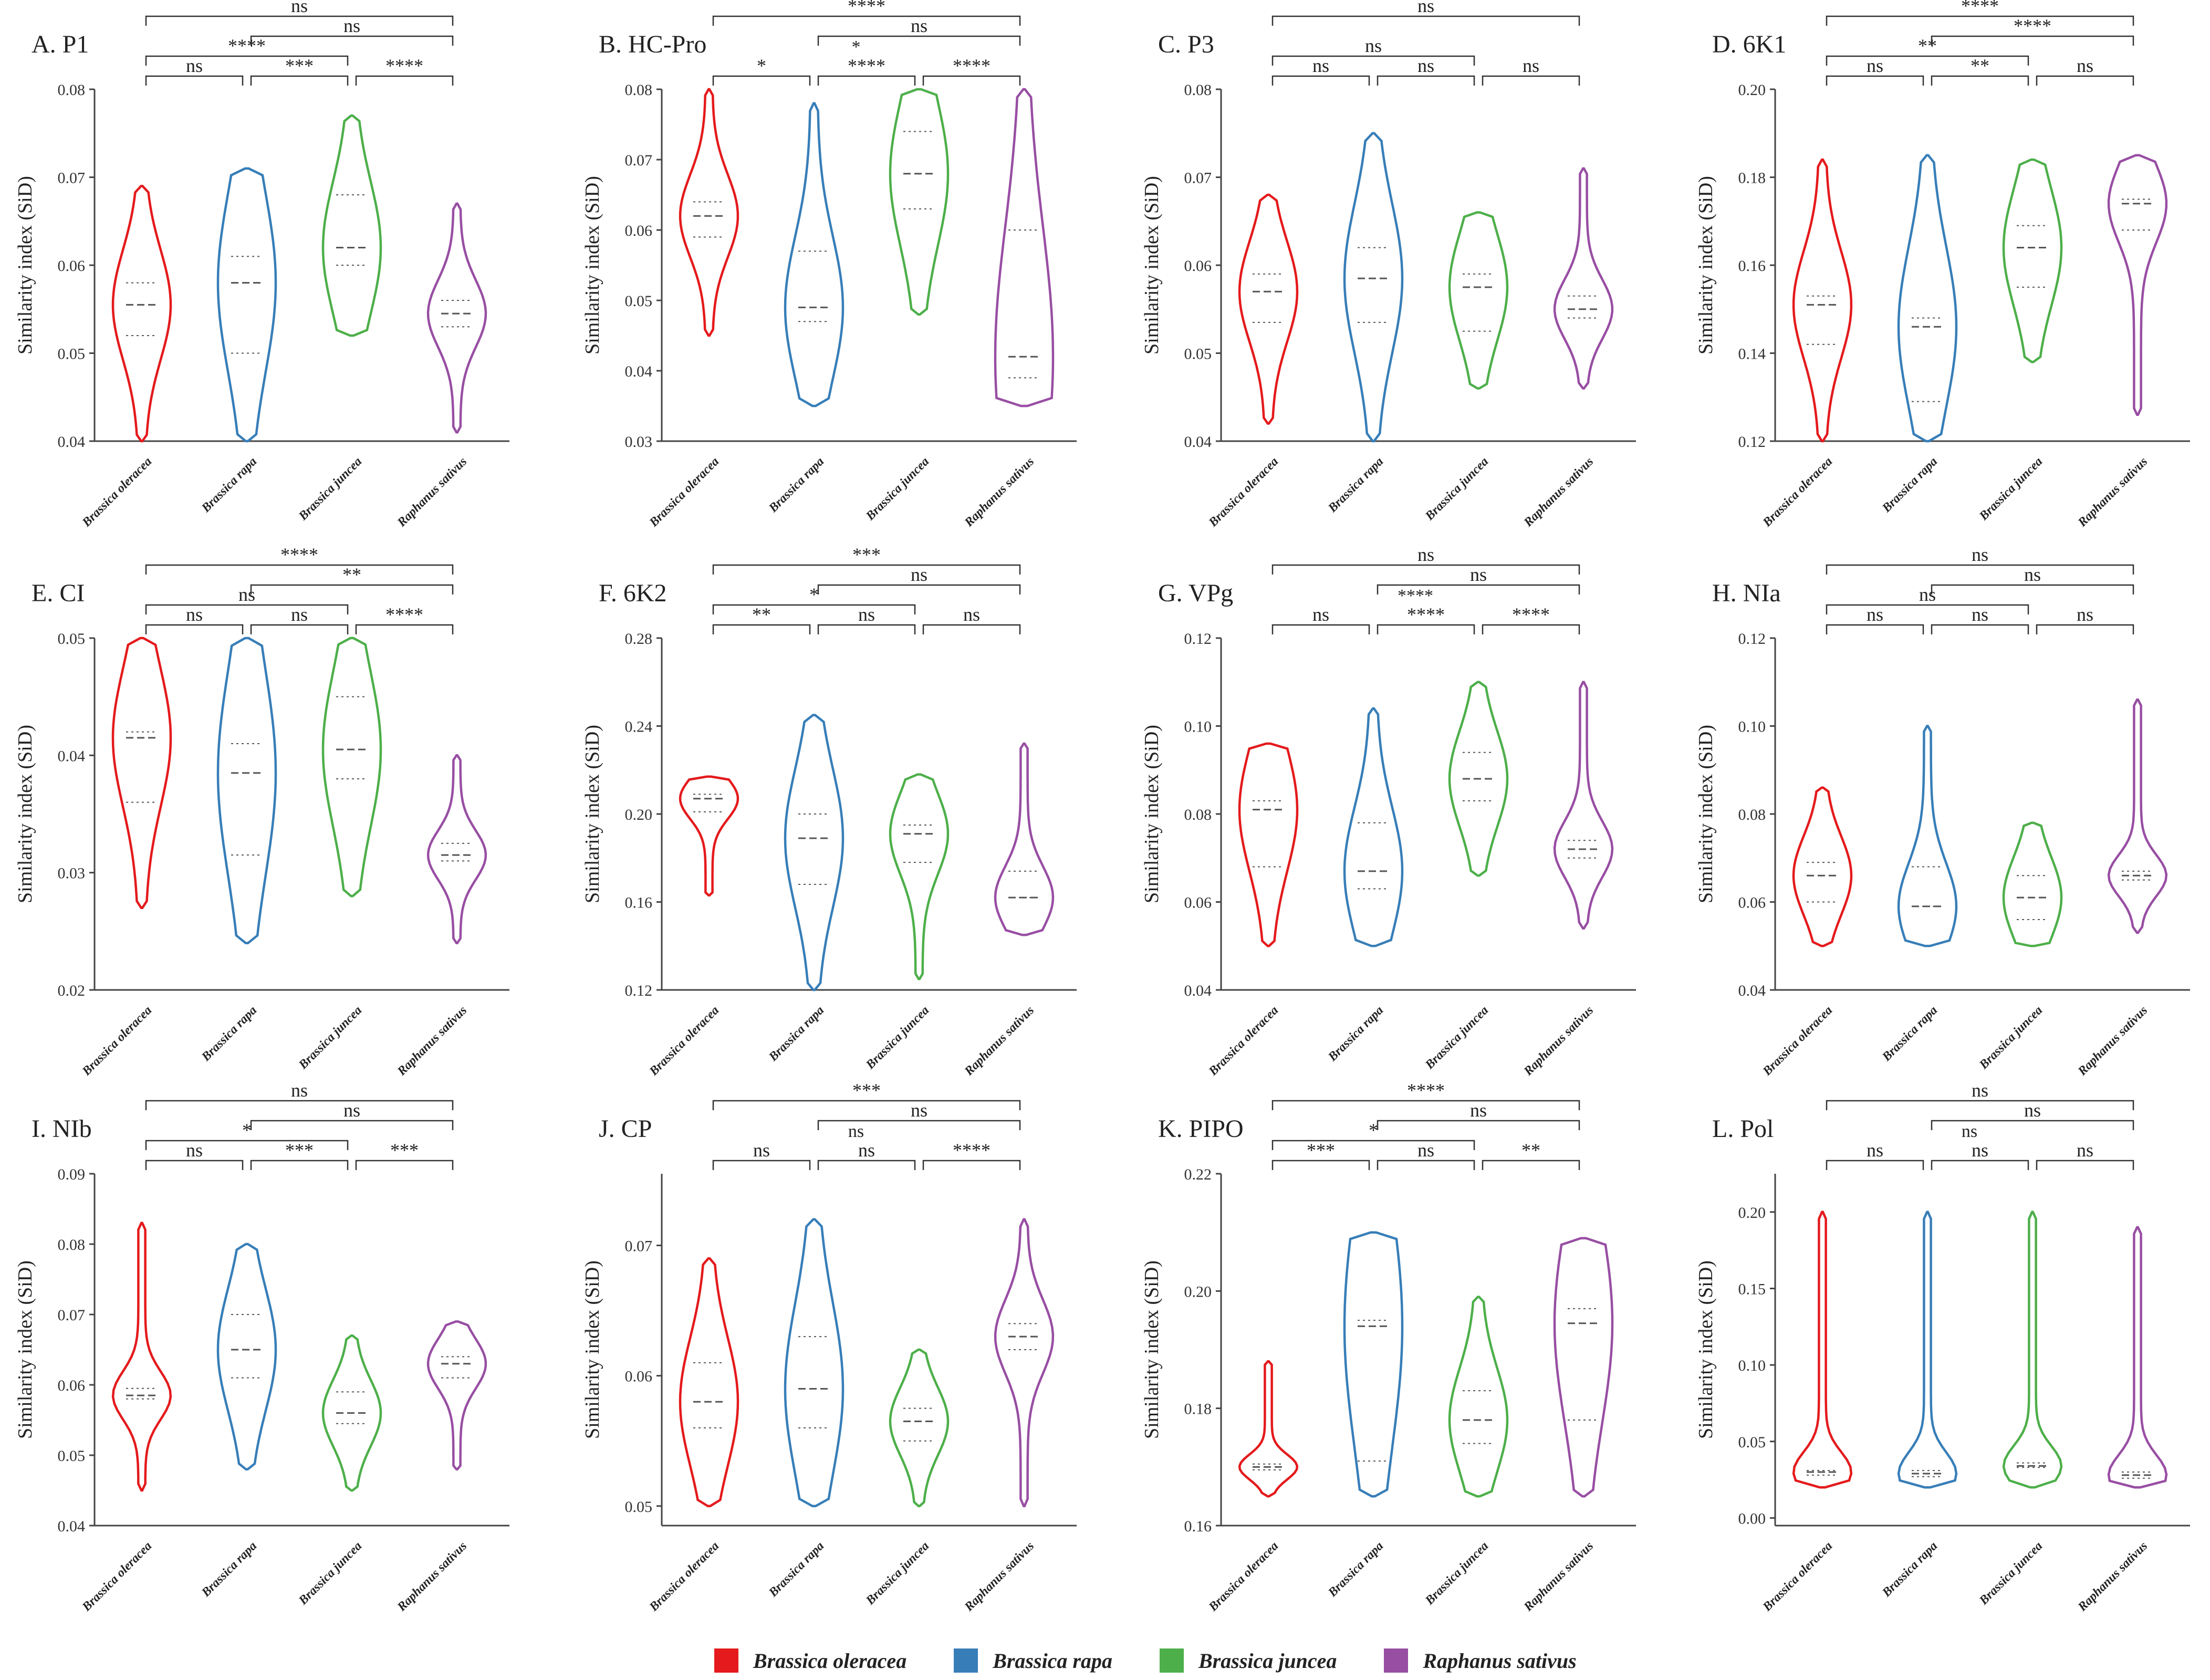 The height and width of the screenshot is (1680, 2210). Describe the element at coordinates (1198, 1174) in the screenshot. I see `y-tick-label: 0.22` at that location.